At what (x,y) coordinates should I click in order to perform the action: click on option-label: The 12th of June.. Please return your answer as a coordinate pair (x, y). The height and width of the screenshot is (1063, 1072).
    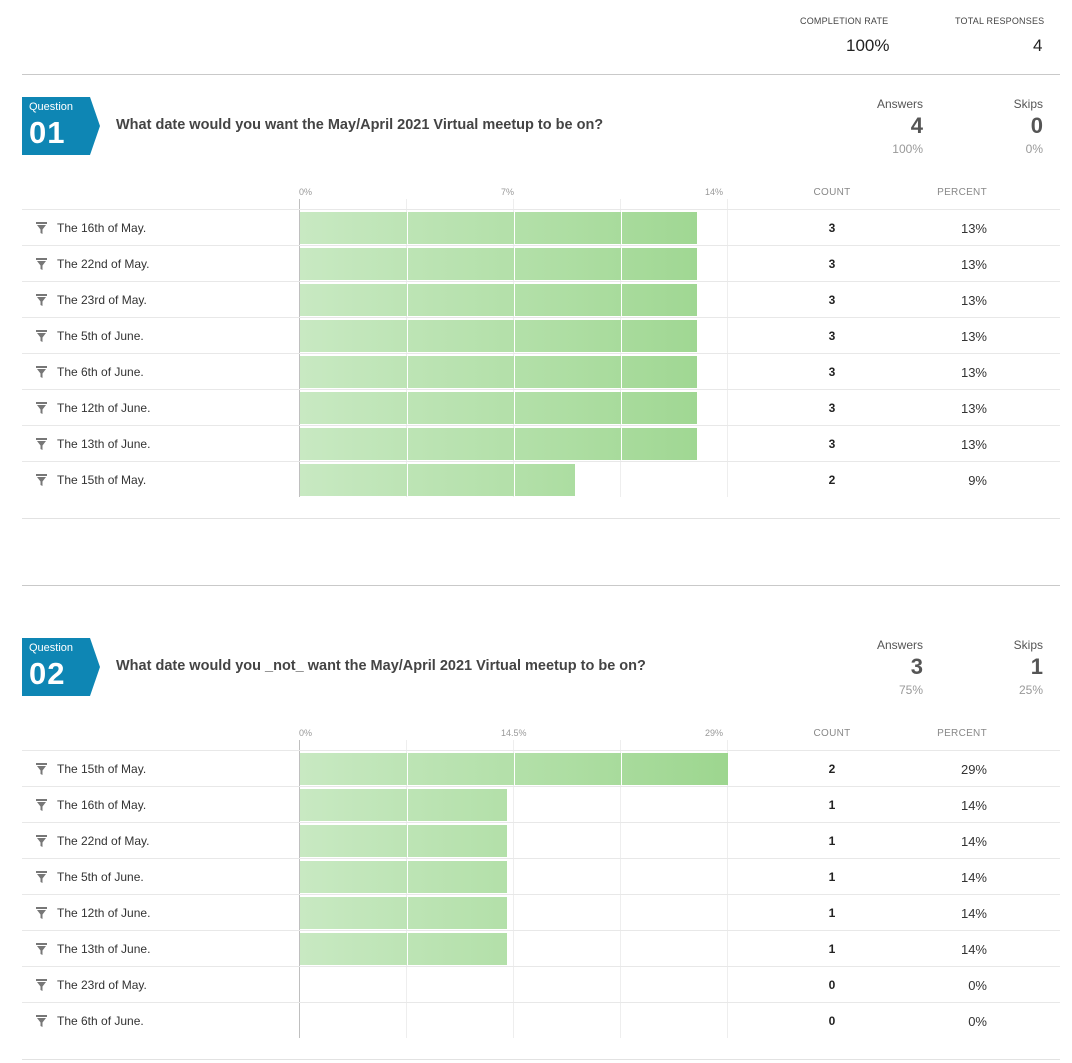
    Looking at the image, I should click on (104, 913).